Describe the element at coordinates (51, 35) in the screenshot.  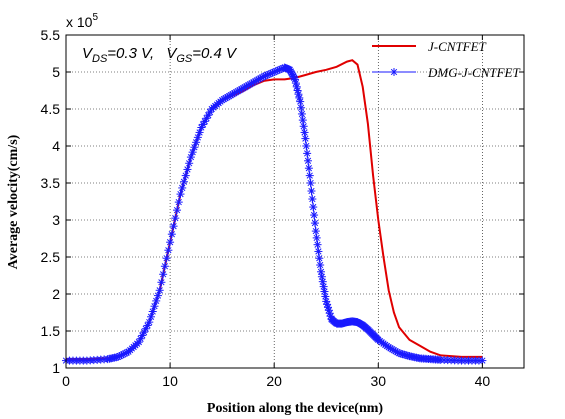
I see `y-tick-label: 5.5` at that location.